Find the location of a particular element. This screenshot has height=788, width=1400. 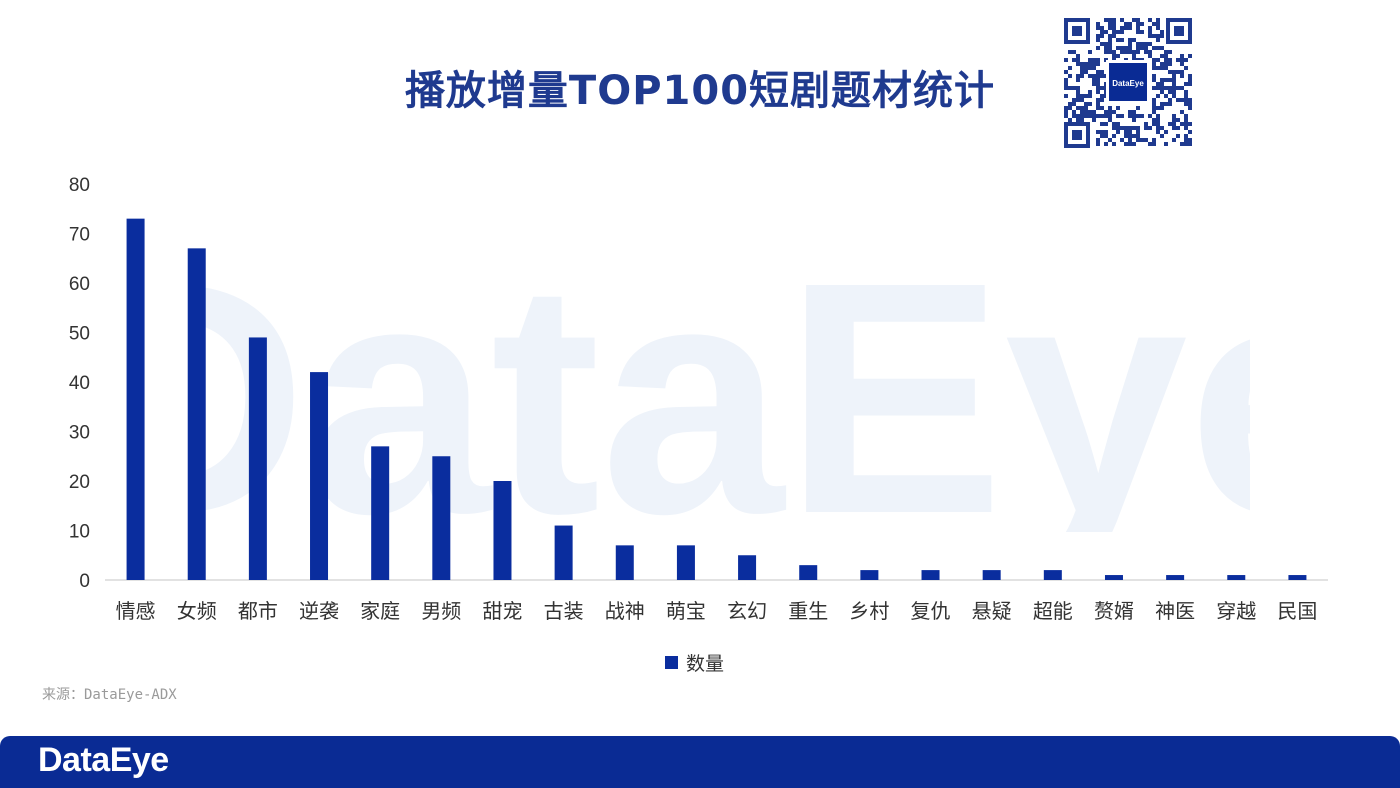

legend-swatch is located at coordinates (671, 662).